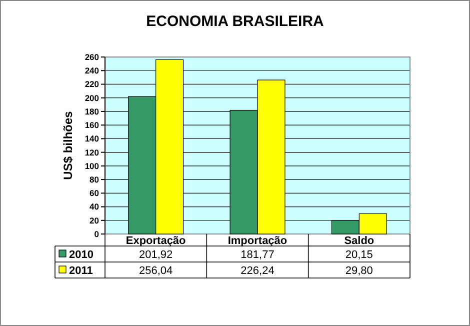  I want to click on x-tick-label: Saldo, so click(359, 241).